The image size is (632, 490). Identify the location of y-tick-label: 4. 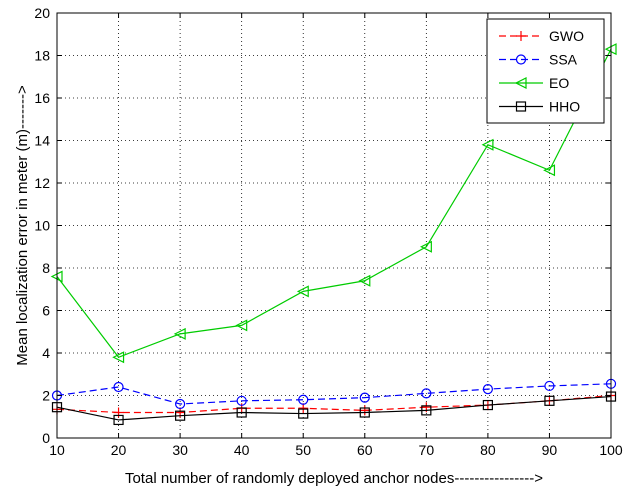
(46, 353).